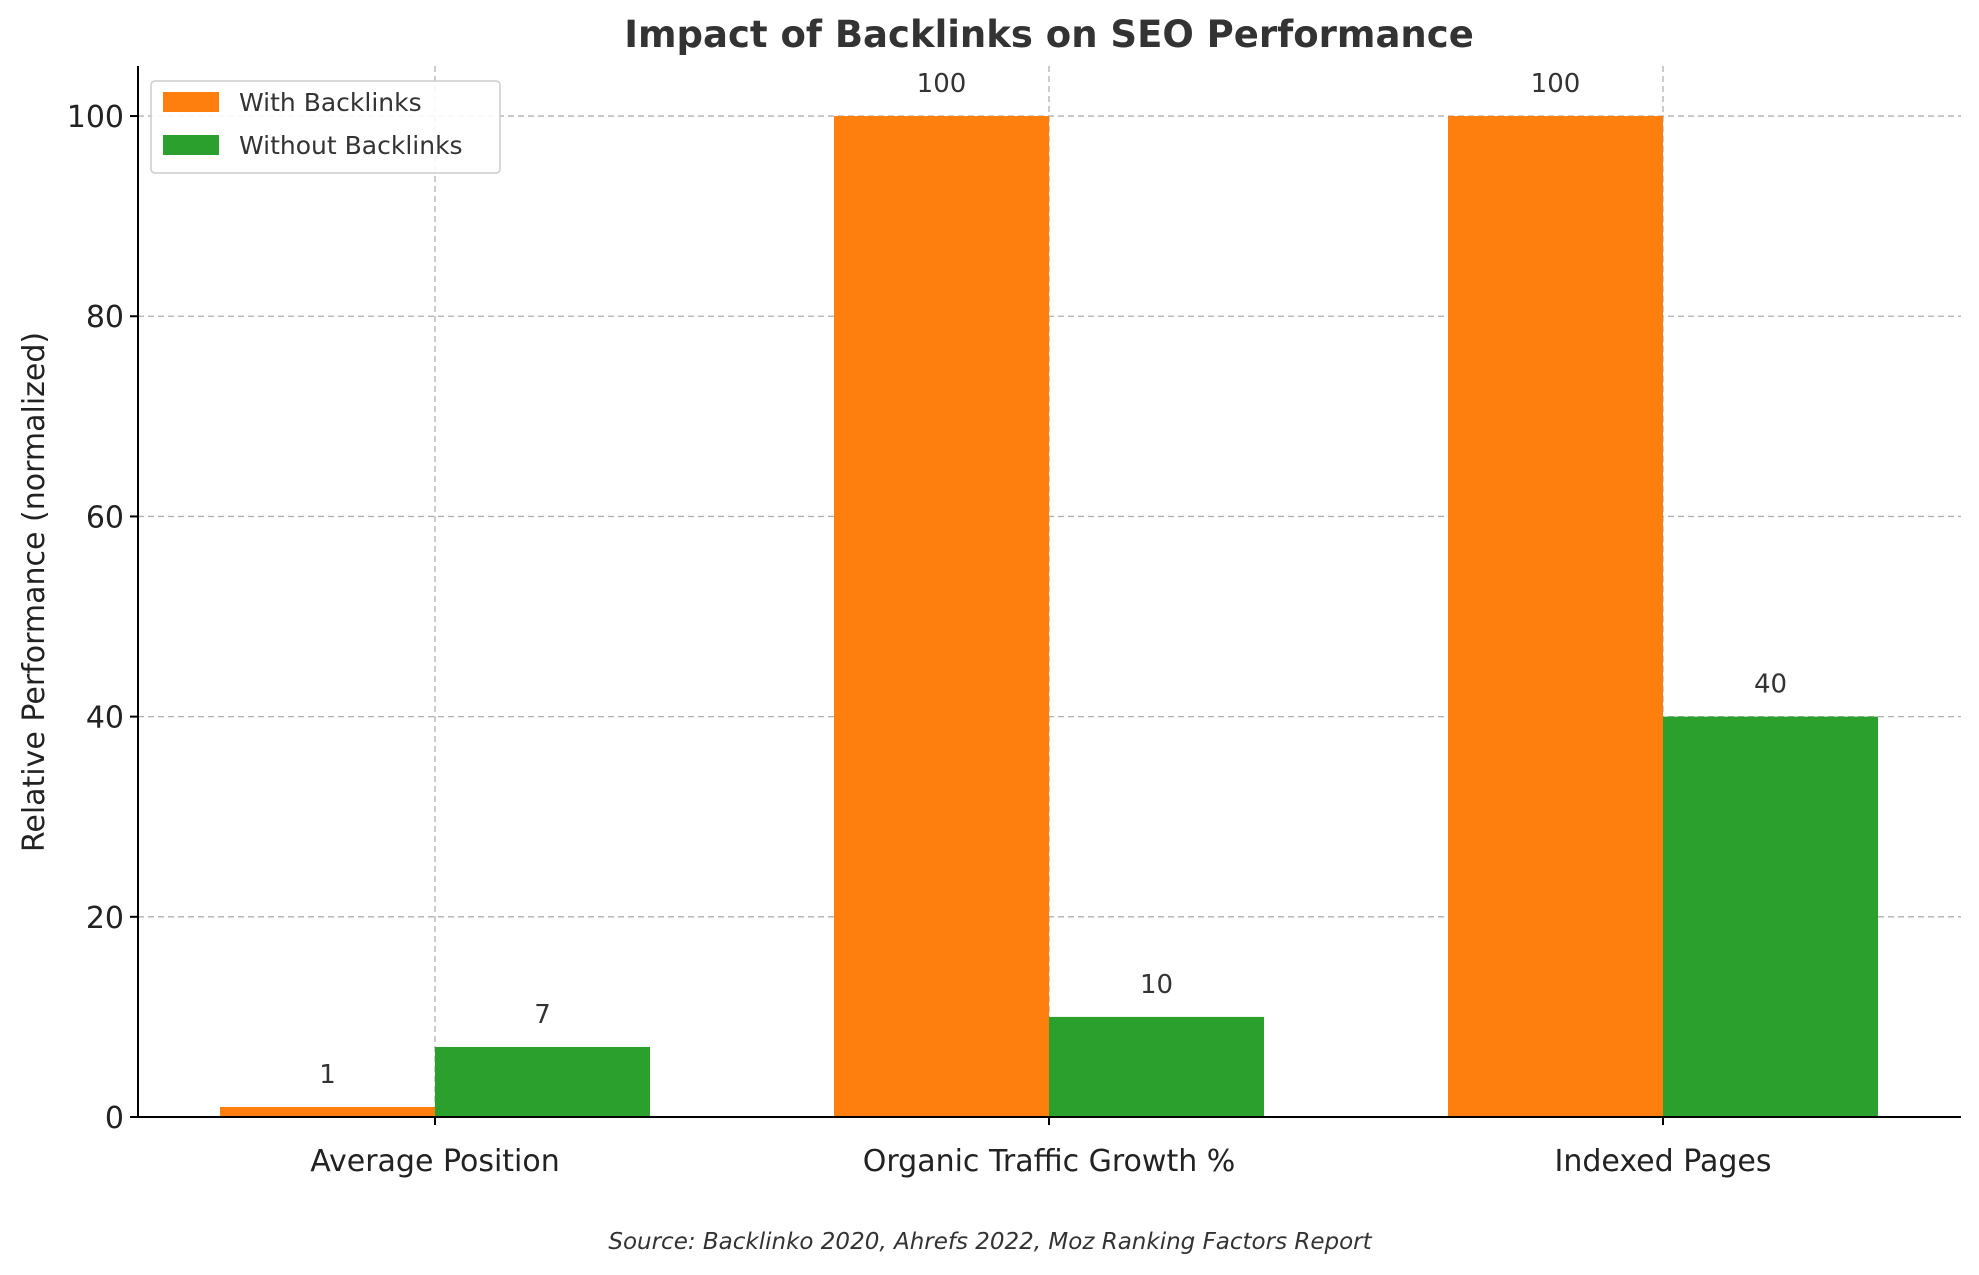 The height and width of the screenshot is (1275, 1979). I want to click on chart-title: Impact of Backlinks on SEO Performance, so click(1049, 34).